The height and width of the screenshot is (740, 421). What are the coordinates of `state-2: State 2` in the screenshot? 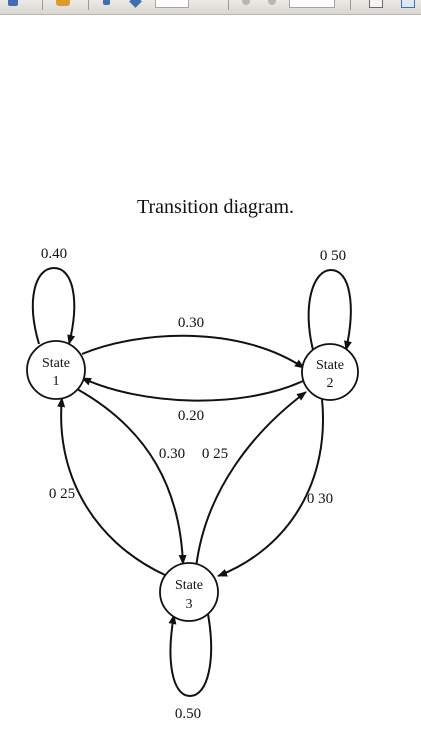 It's located at (330, 372).